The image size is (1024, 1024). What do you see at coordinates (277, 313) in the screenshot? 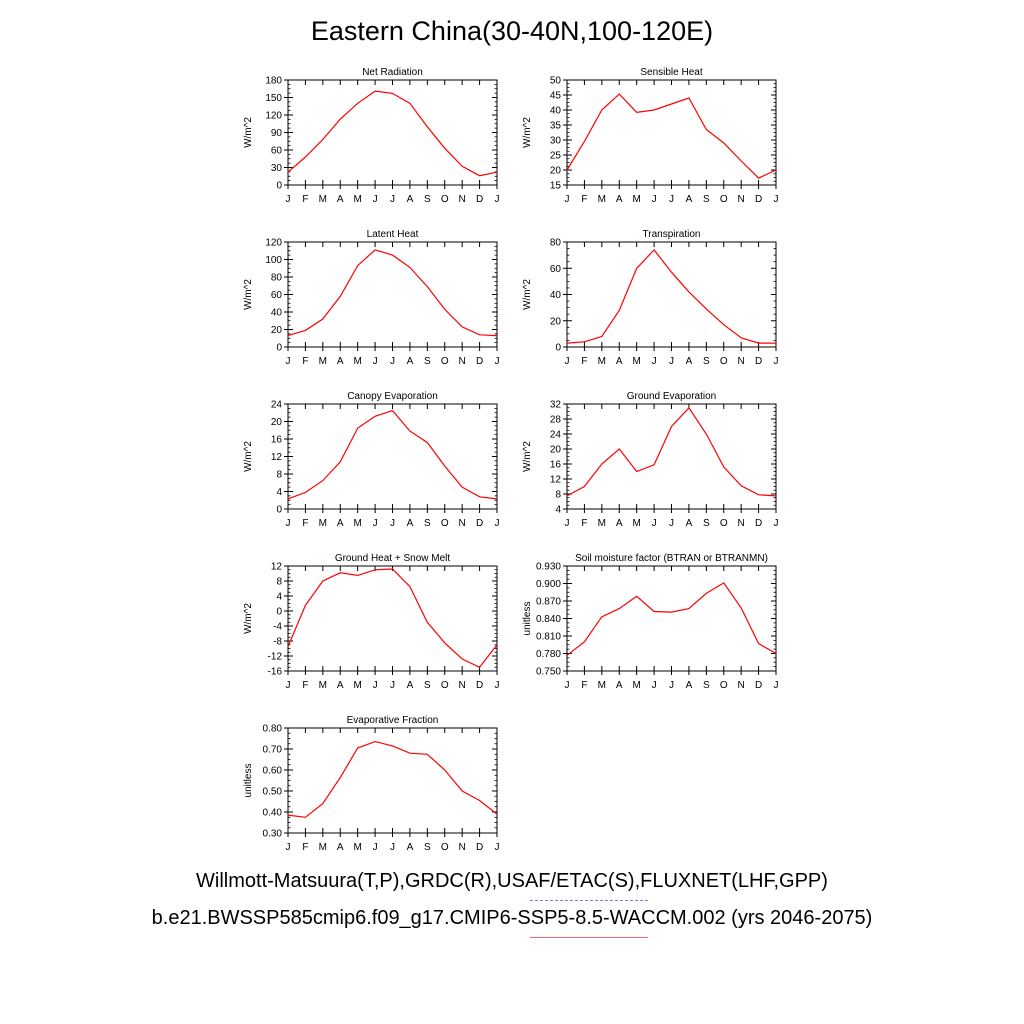
I see `y-tick-label: 40` at bounding box center [277, 313].